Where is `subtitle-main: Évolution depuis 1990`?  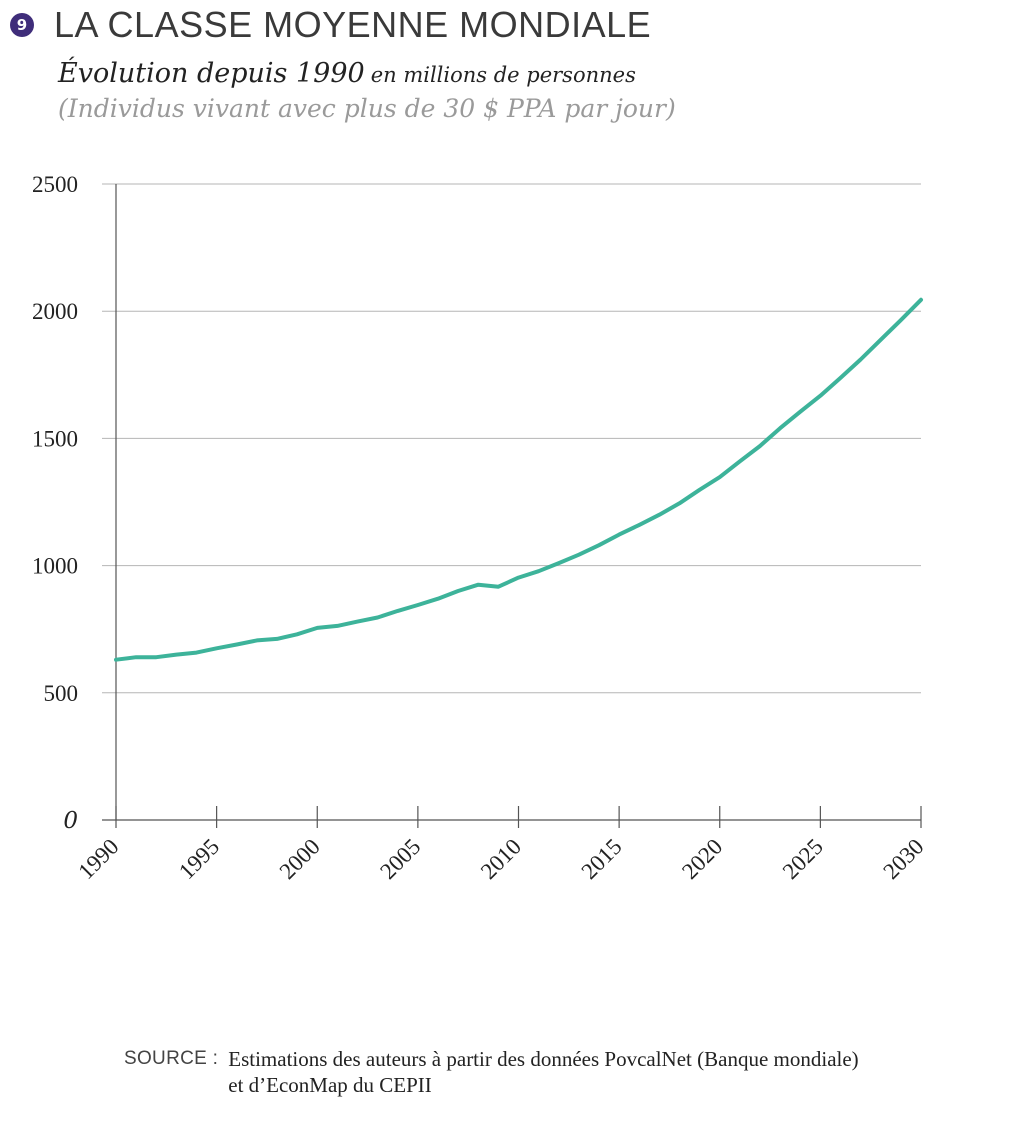 subtitle-main: Évolution depuis 1990 is located at coordinates (211, 73).